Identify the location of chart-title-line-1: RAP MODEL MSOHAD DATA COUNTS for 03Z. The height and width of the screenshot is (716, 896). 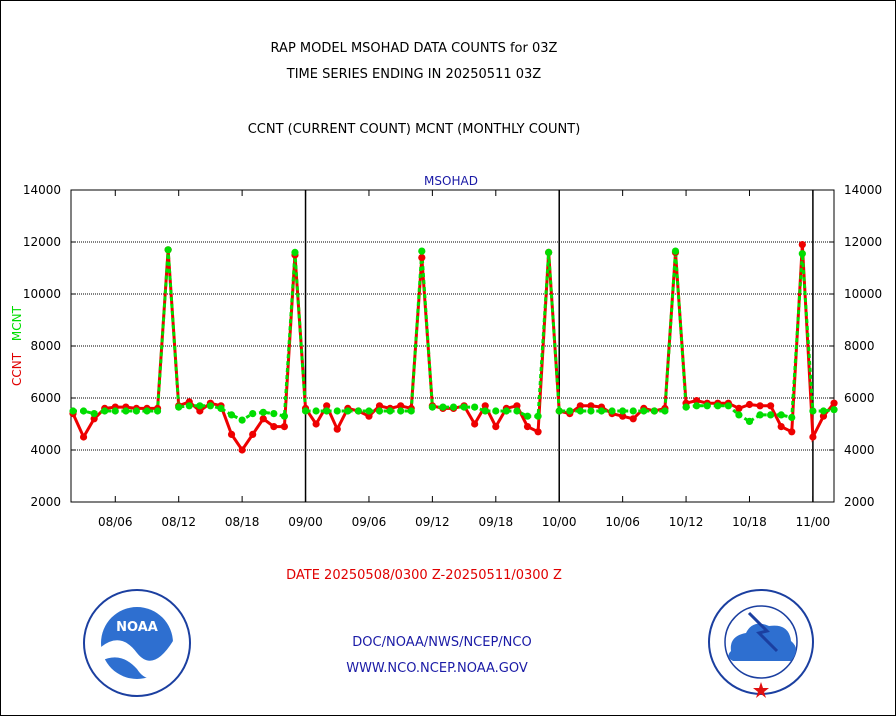
(414, 48).